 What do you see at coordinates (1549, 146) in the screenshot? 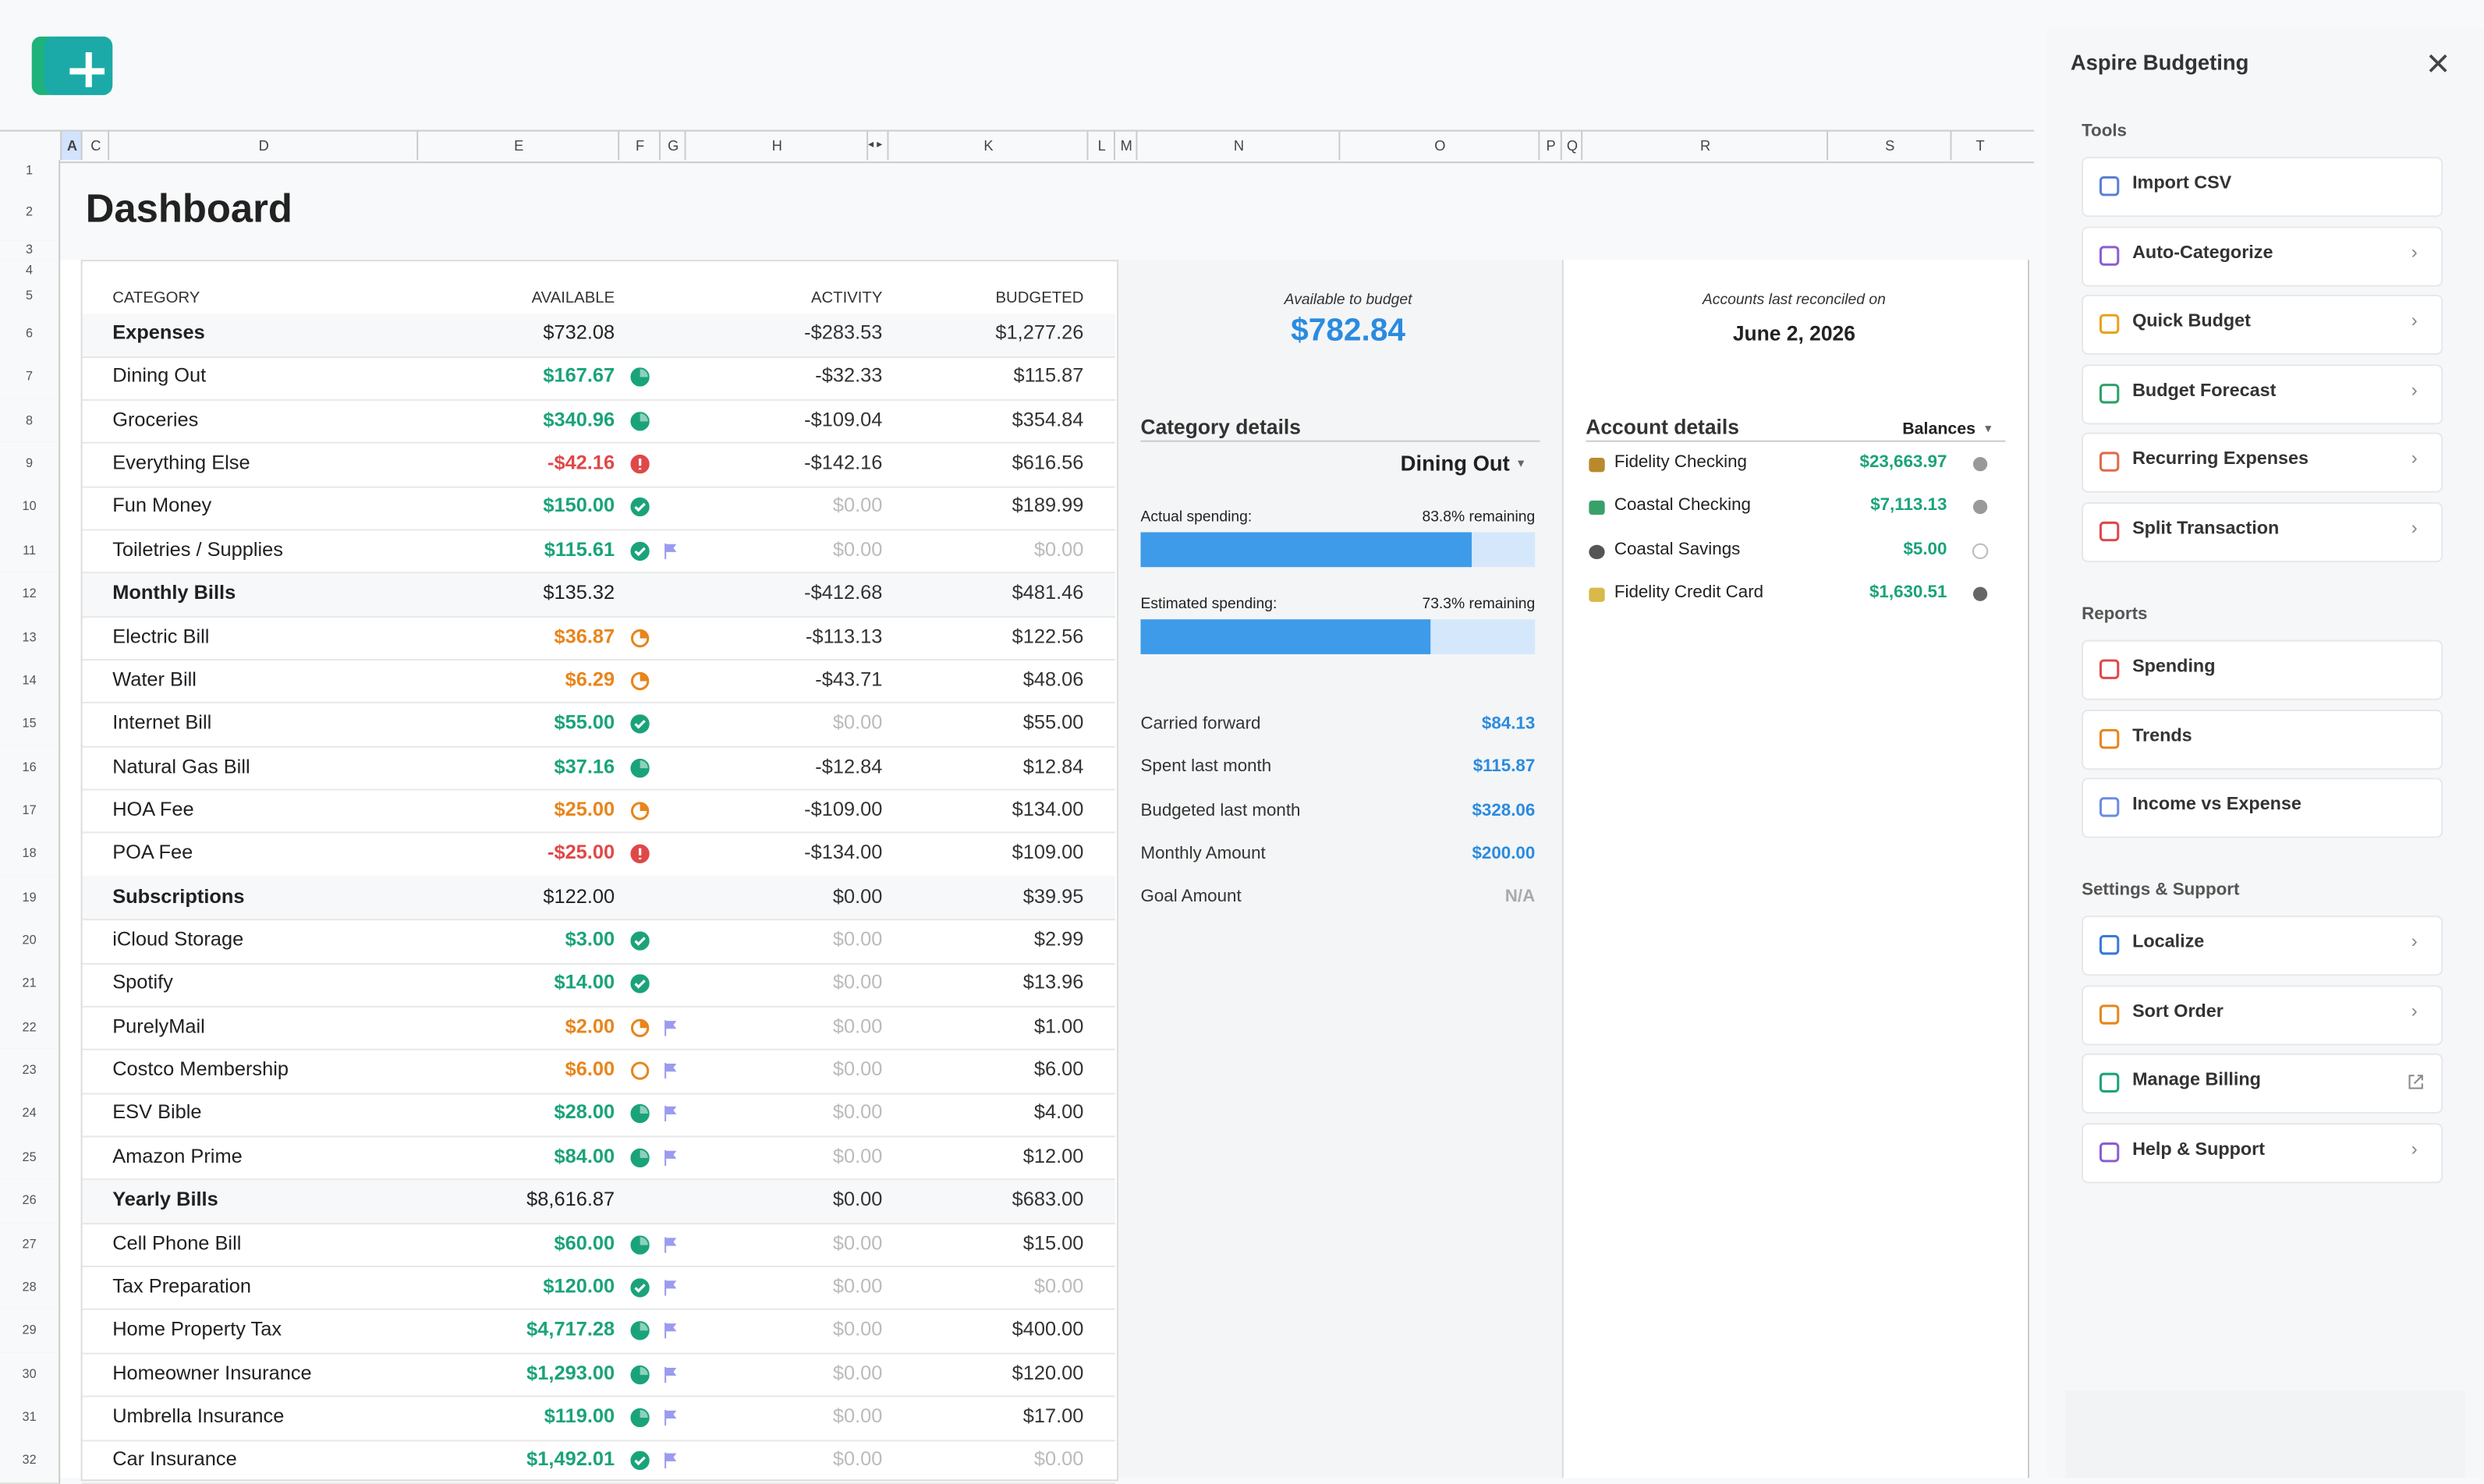
I see `column-header: P` at bounding box center [1549, 146].